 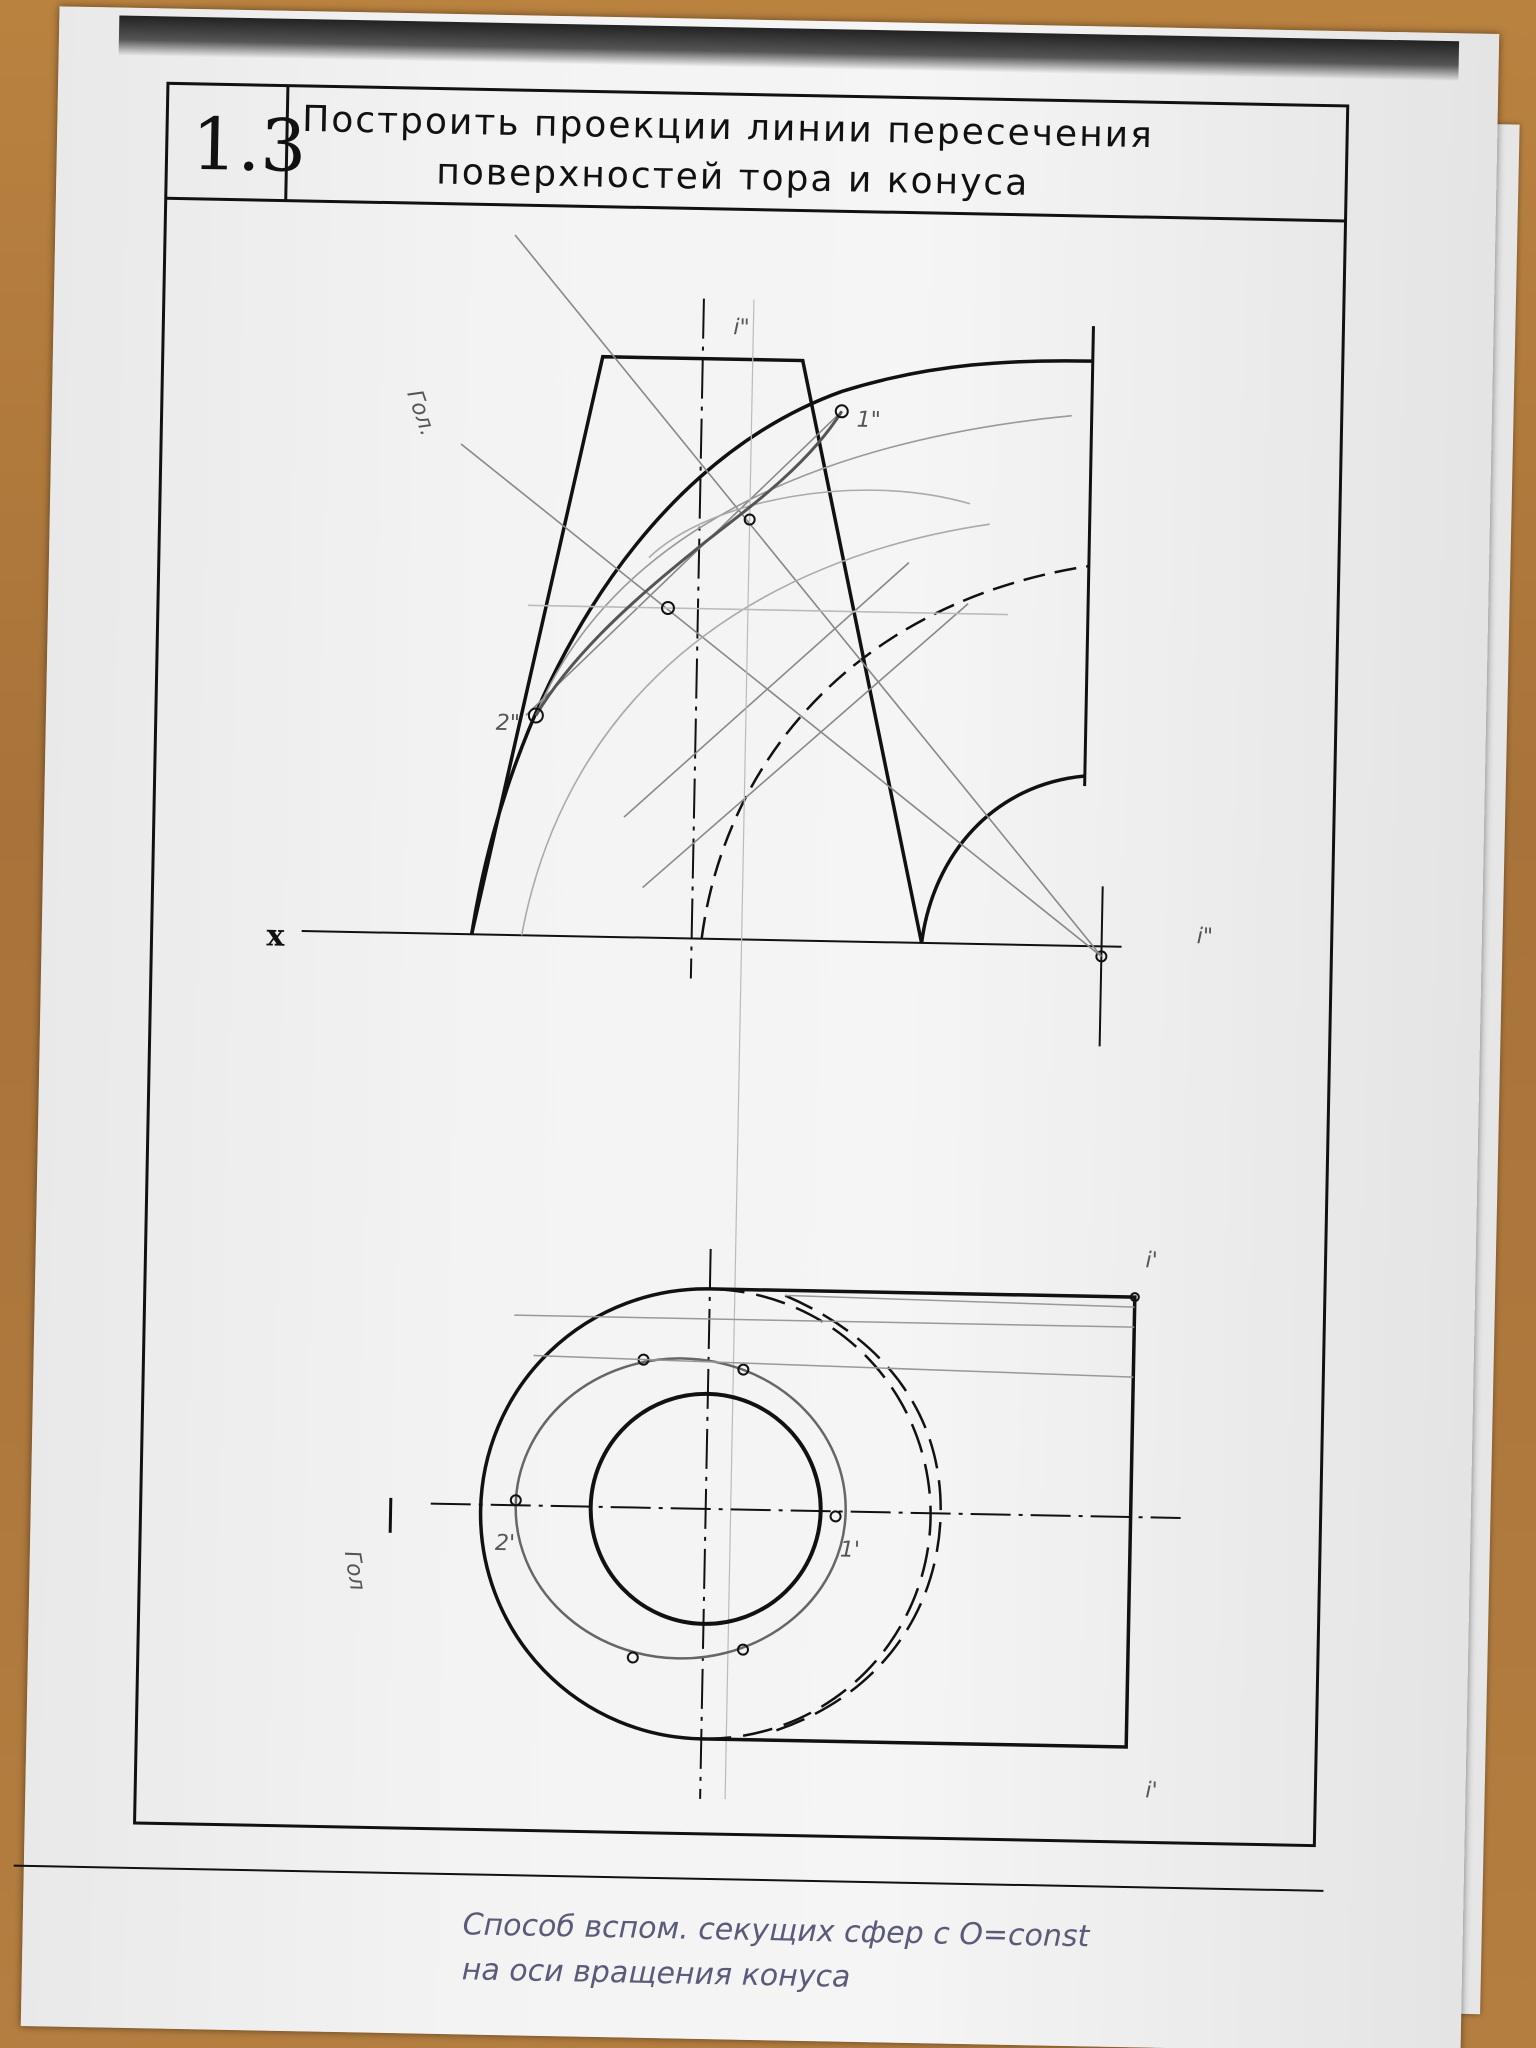 What do you see at coordinates (505, 1543) in the screenshot?
I see `point-2-top-label: 2'` at bounding box center [505, 1543].